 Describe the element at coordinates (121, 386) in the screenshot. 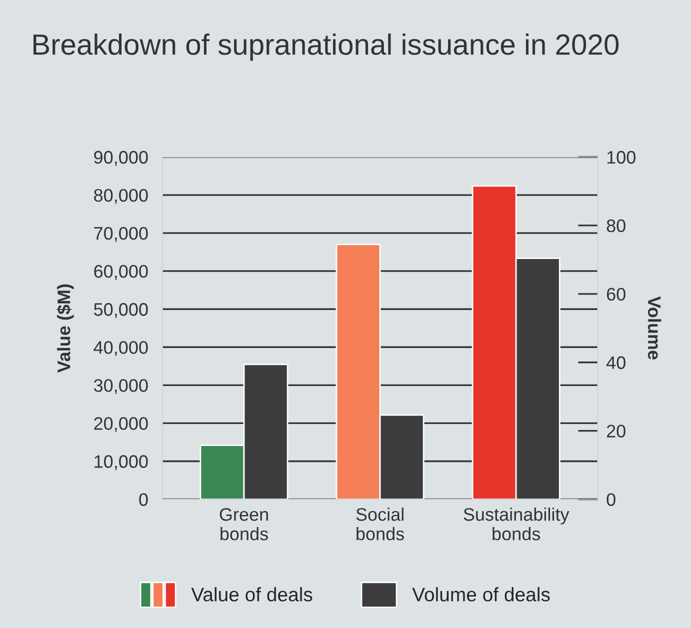

I see `y-tick-label: 30,000` at that location.